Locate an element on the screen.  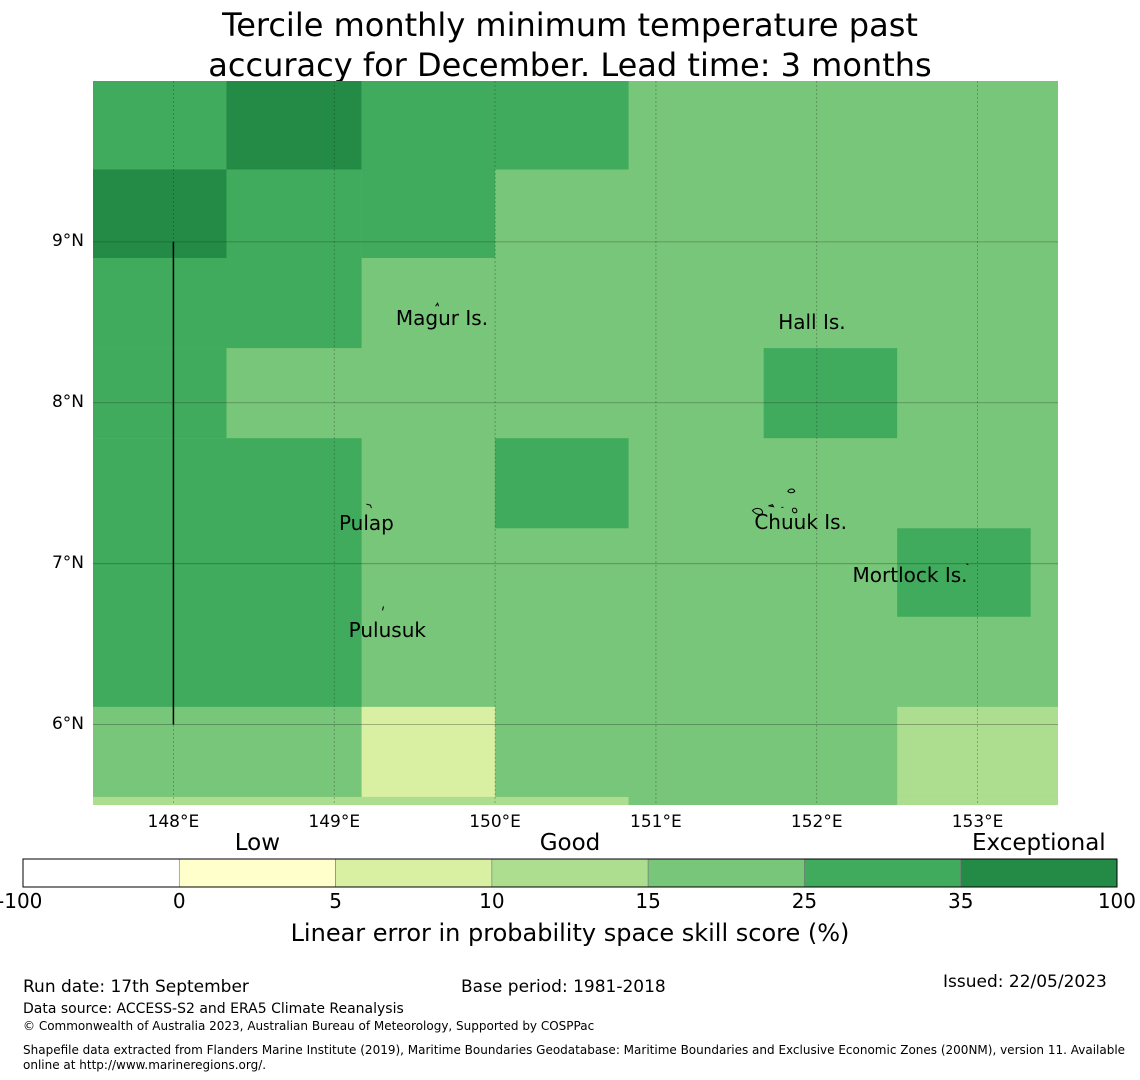
island-label: Pulusuk is located at coordinates (387, 629).